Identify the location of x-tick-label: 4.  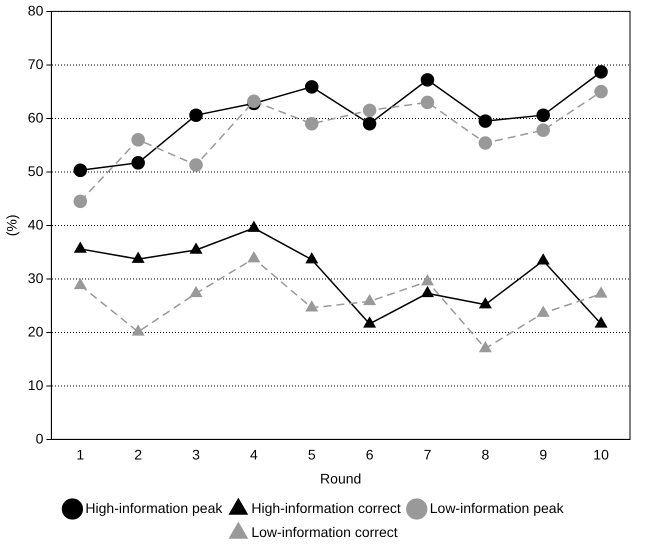
(254, 454).